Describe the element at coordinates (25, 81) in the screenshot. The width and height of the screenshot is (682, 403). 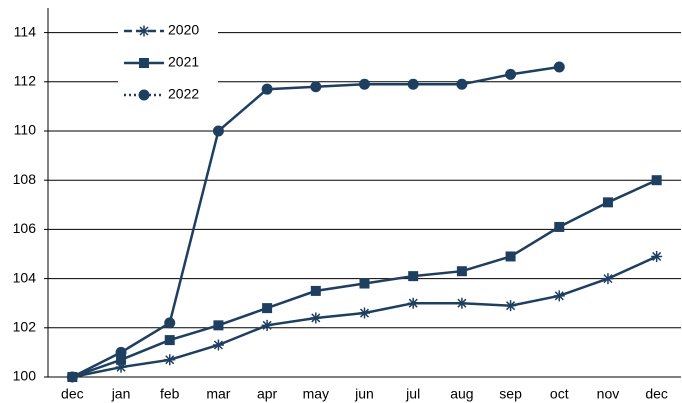
I see `y-tick-label: 112` at that location.